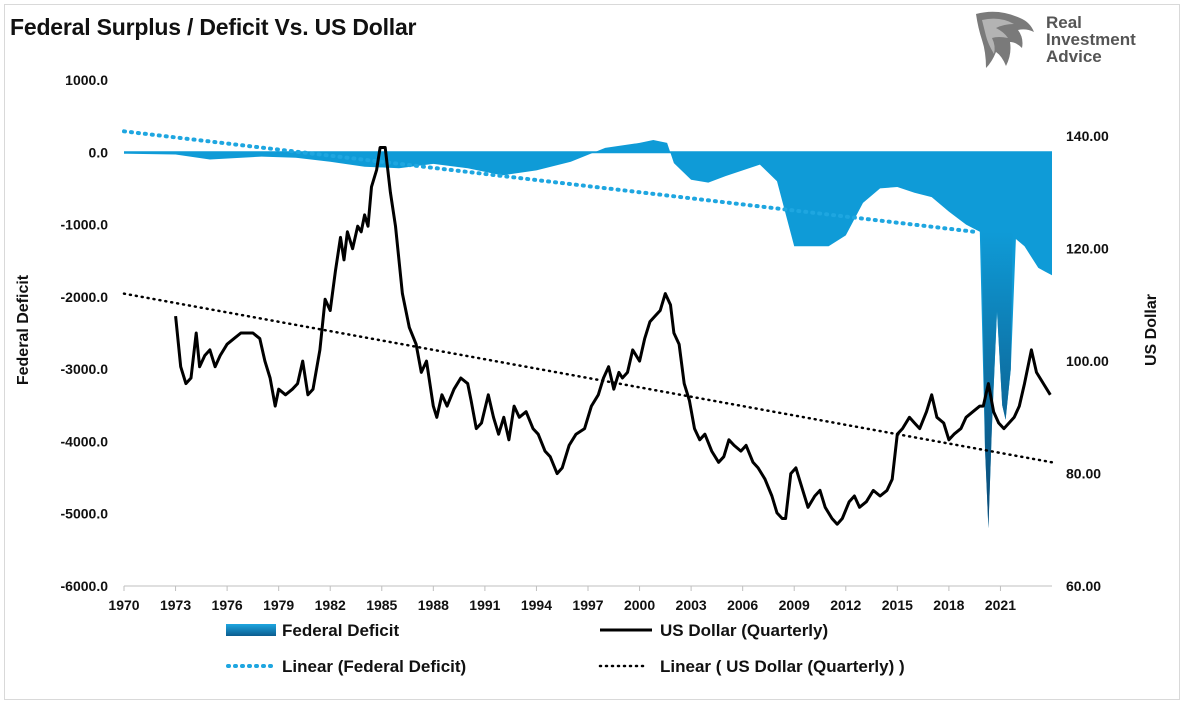  Describe the element at coordinates (85, 297) in the screenshot. I see `left-tick-label: -2000.0` at that location.